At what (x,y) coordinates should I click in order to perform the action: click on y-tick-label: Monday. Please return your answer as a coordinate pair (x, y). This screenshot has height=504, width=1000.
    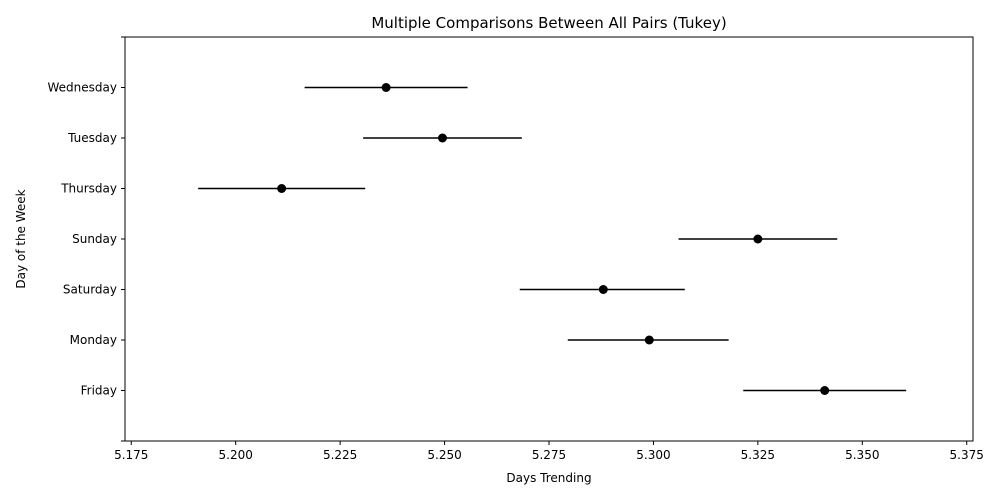
    Looking at the image, I should click on (93, 340).